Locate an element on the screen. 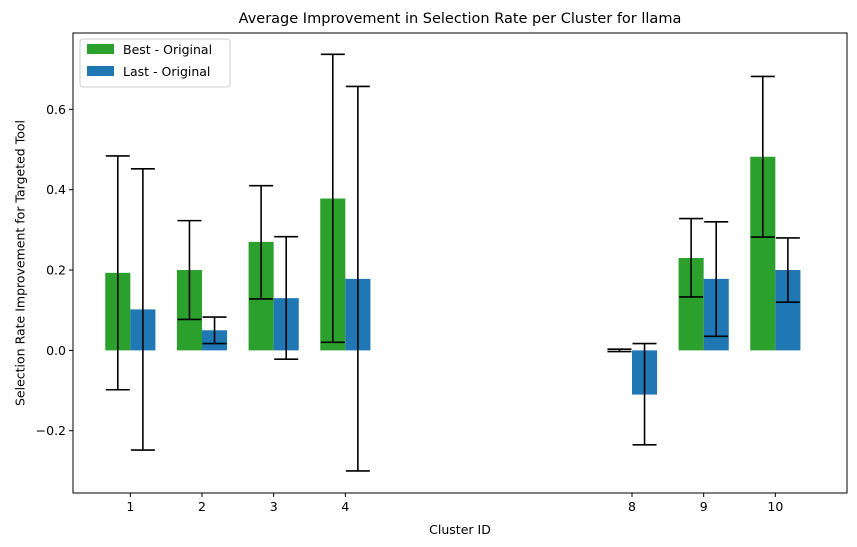  x-tick-label-10: 10 is located at coordinates (775, 506).